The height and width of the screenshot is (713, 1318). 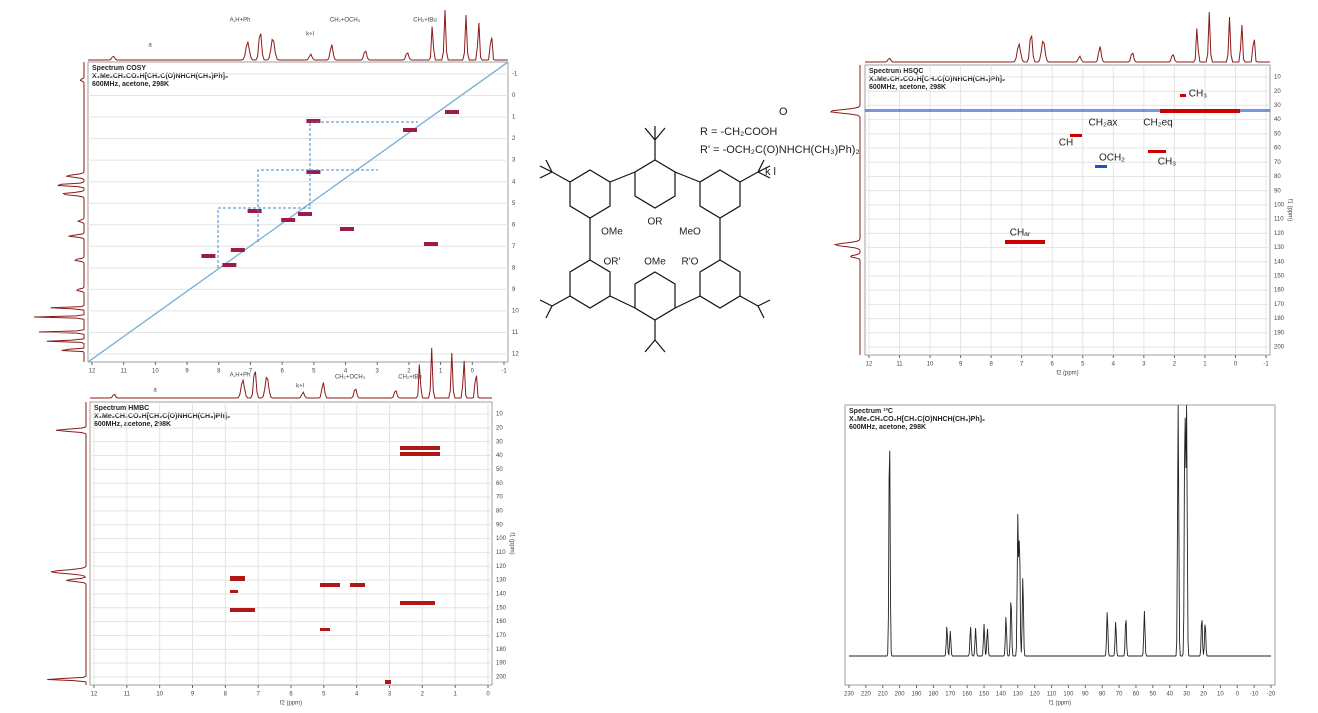 What do you see at coordinates (514, 139) in the screenshot?
I see `y-tick-label: 2` at bounding box center [514, 139].